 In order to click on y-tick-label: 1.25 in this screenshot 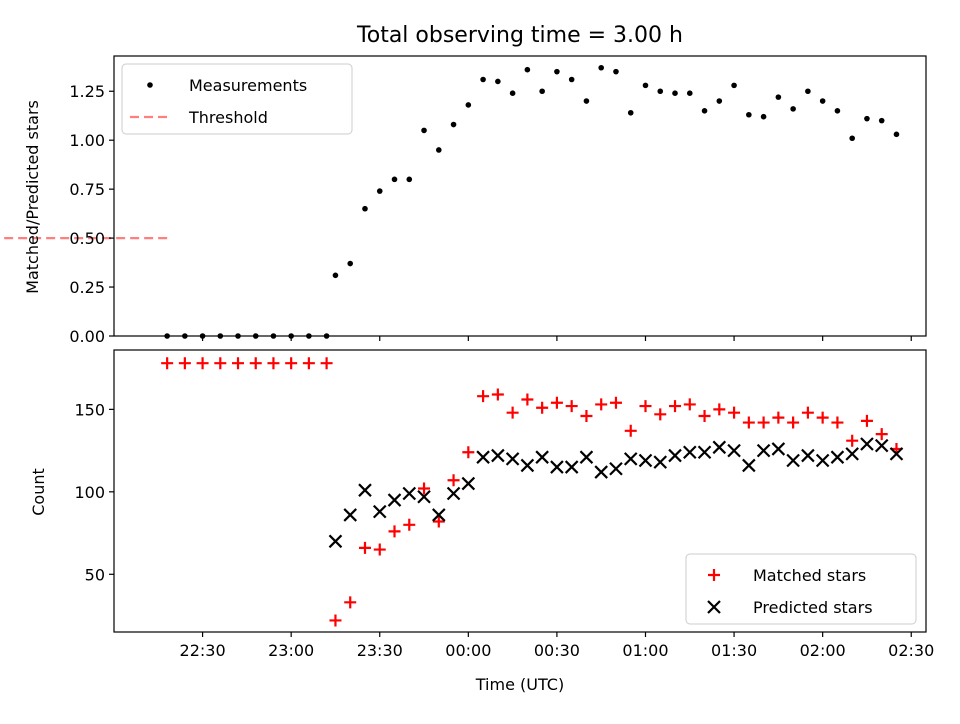, I will do `click(87, 91)`.